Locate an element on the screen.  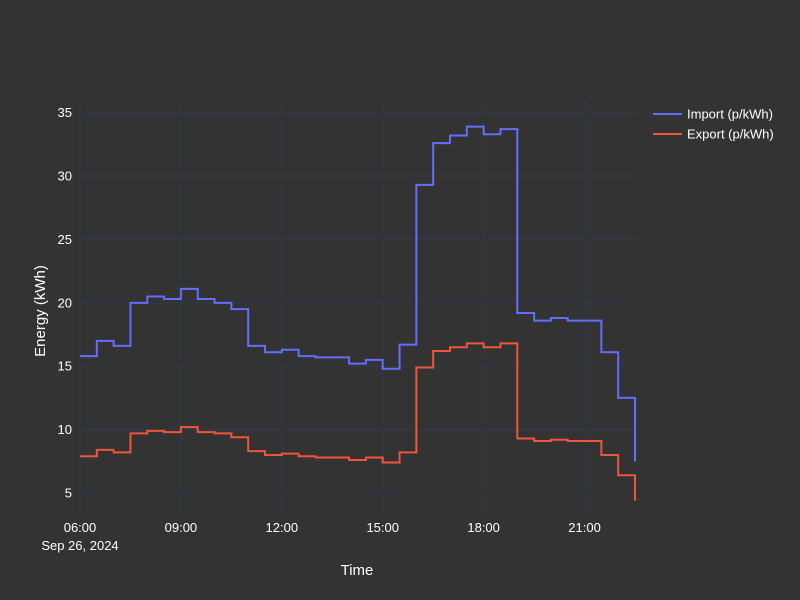
legend-item-import: Import (p/kWh) is located at coordinates (713, 114).